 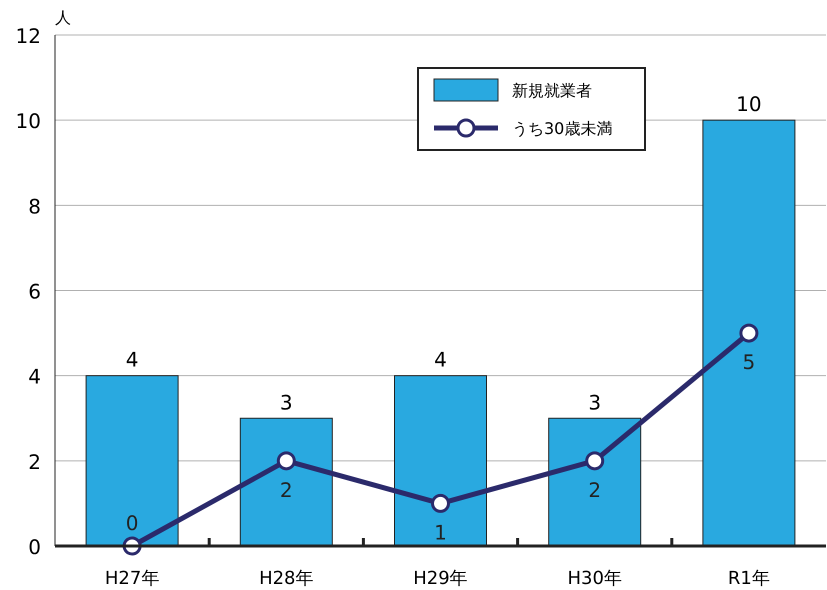 I want to click on y-axis-title: 人, so click(x=63, y=17).